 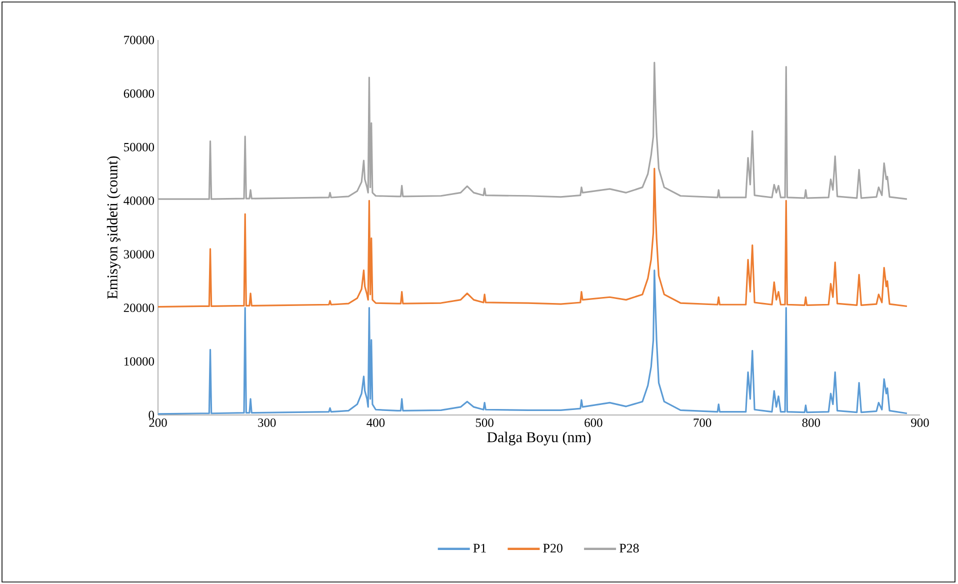 What do you see at coordinates (593, 422) in the screenshot?
I see `x-tick-label: 600` at bounding box center [593, 422].